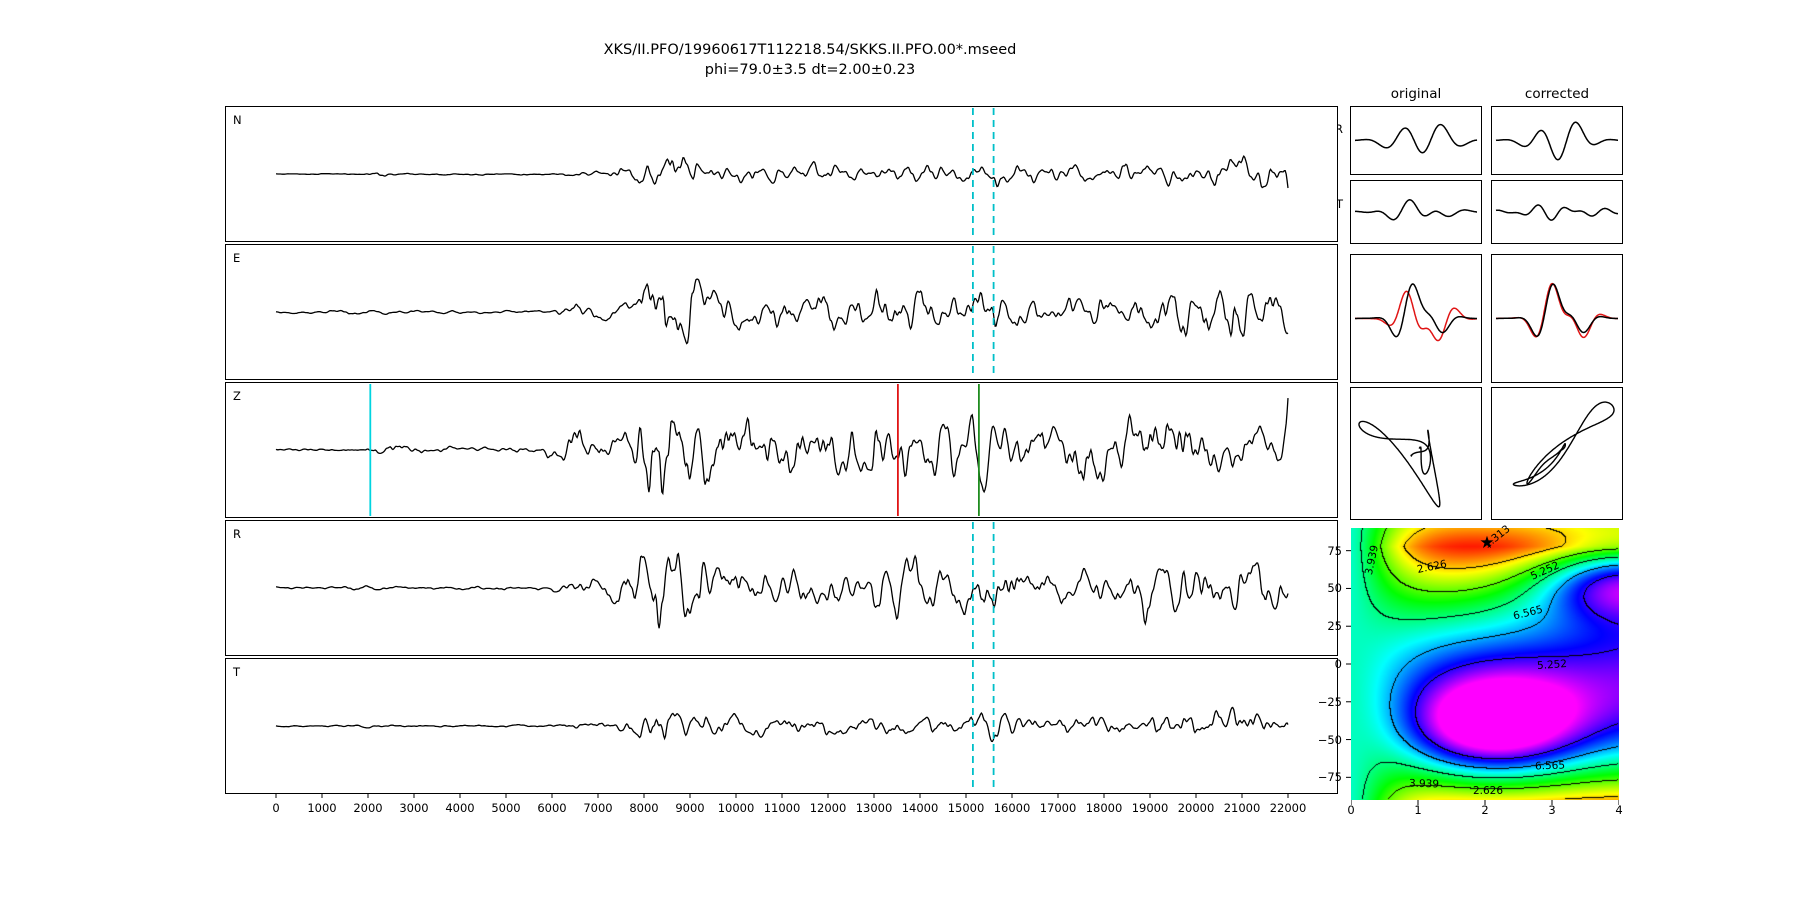  Describe the element at coordinates (1552, 665) in the screenshot. I see `contour-label: 5.252` at that location.